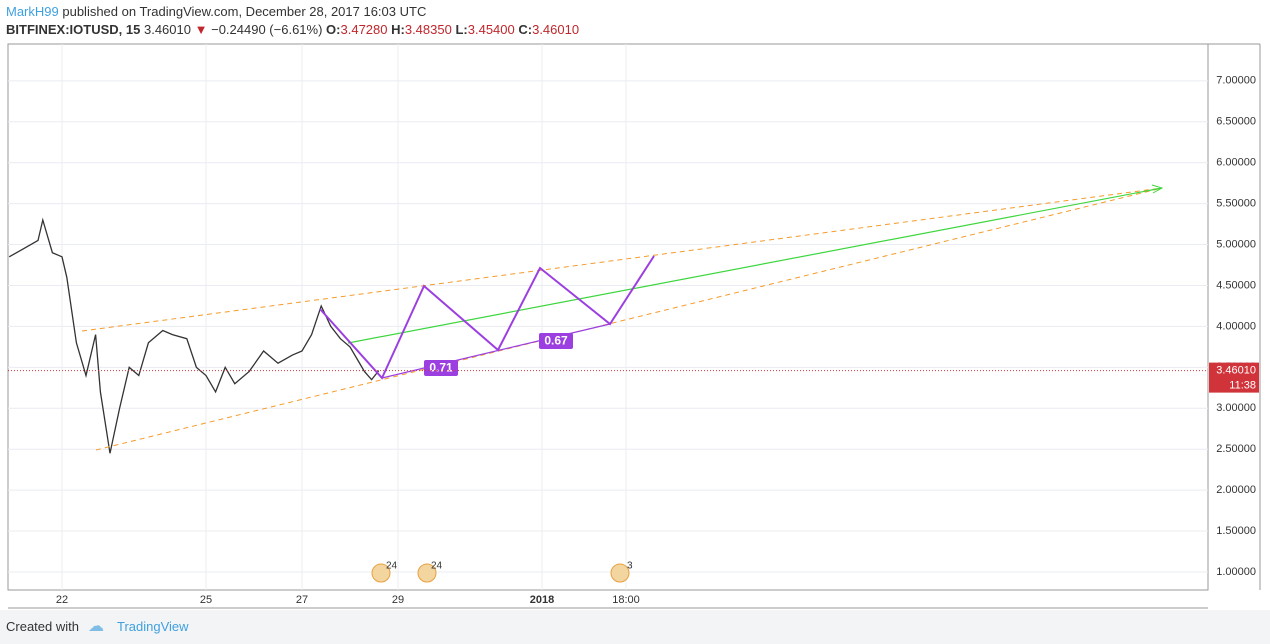  I want to click on arrow-head, so click(1157, 189).